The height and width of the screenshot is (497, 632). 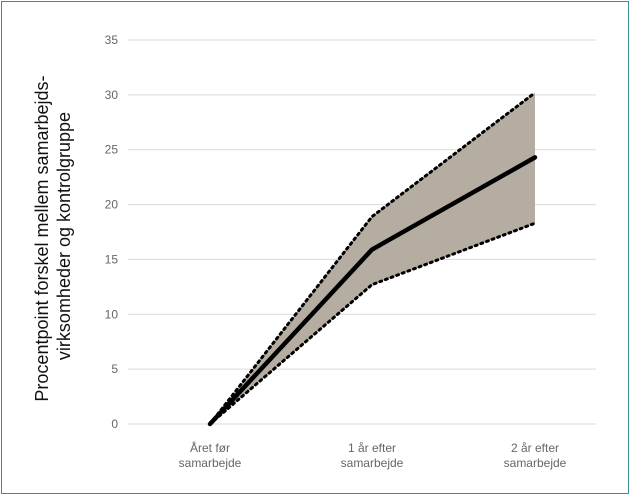 I want to click on y-tick-label: 0, so click(x=114, y=424).